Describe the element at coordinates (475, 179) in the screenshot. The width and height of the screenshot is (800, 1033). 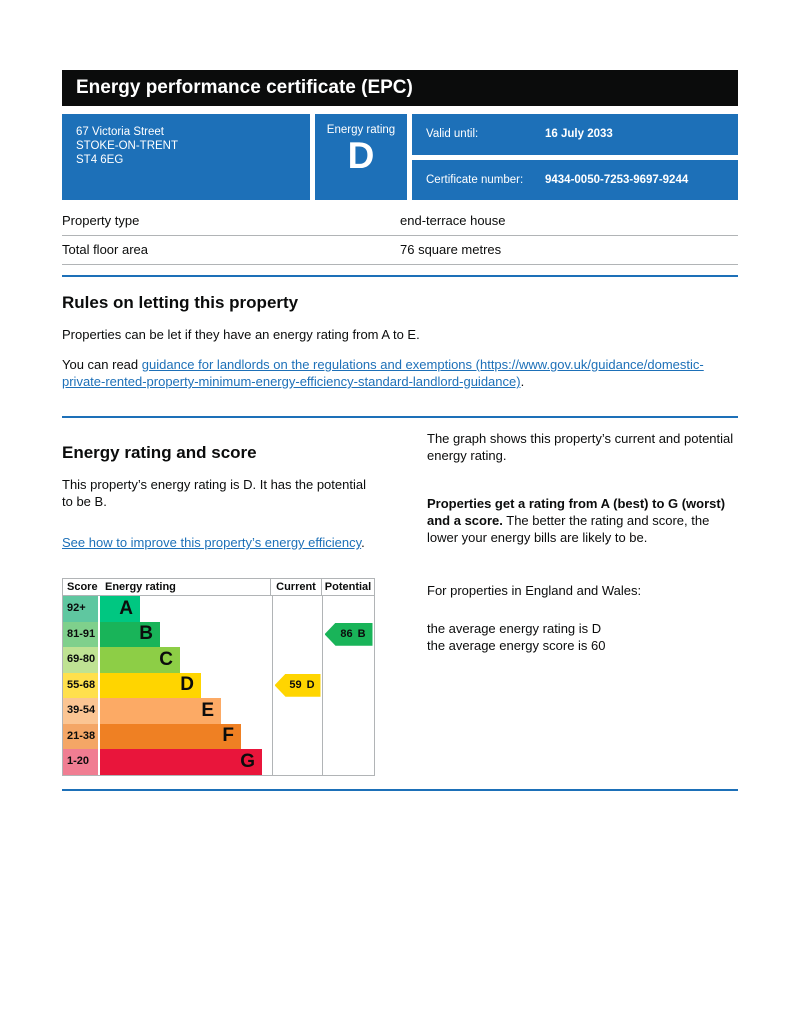
I see `certificate-number-label: Certificate number:` at that location.